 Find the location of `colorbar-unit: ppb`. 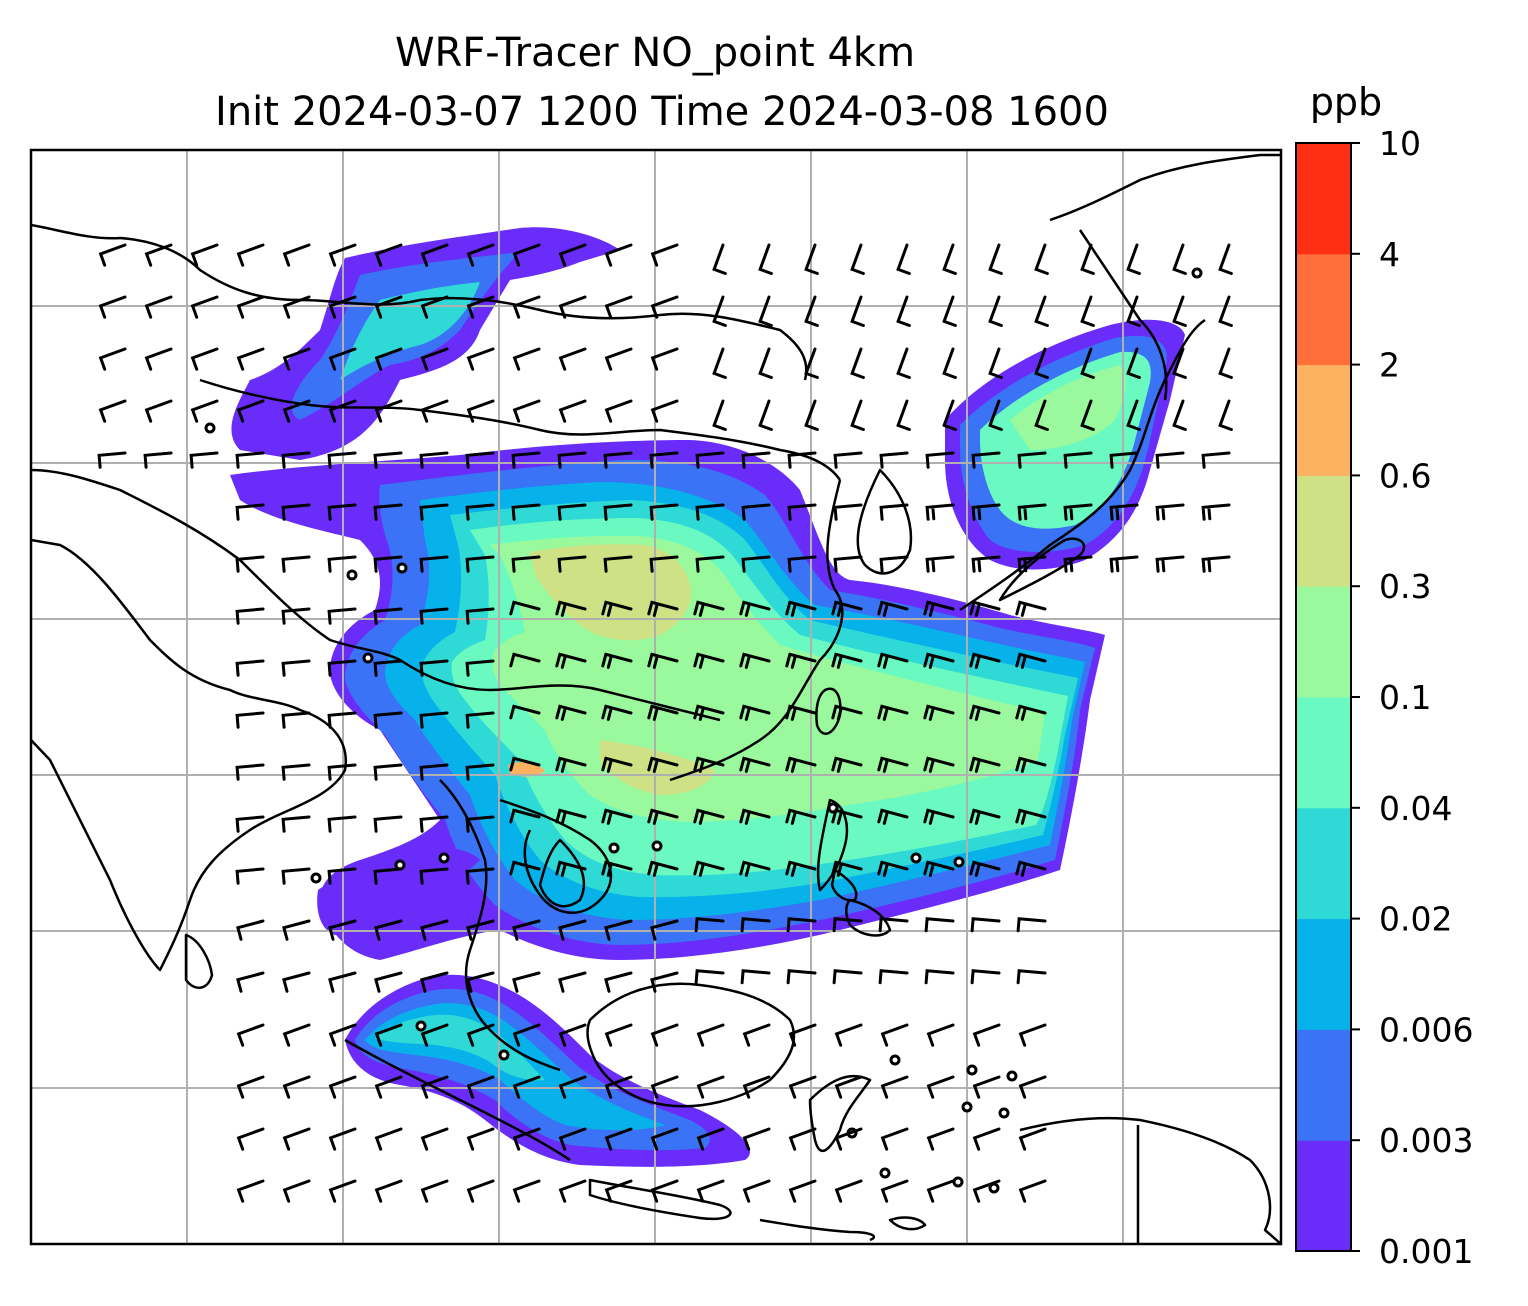

colorbar-unit: ppb is located at coordinates (1346, 102).